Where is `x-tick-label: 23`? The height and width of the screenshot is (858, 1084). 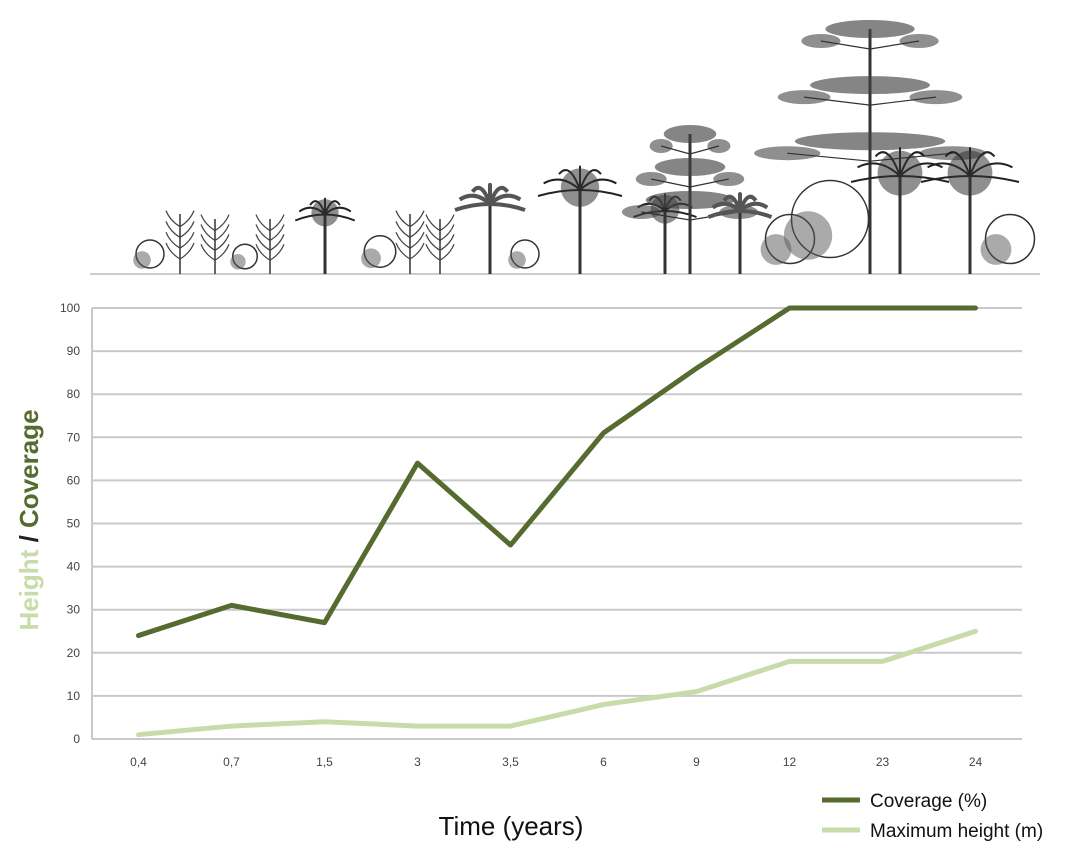 x-tick-label: 23 is located at coordinates (883, 762).